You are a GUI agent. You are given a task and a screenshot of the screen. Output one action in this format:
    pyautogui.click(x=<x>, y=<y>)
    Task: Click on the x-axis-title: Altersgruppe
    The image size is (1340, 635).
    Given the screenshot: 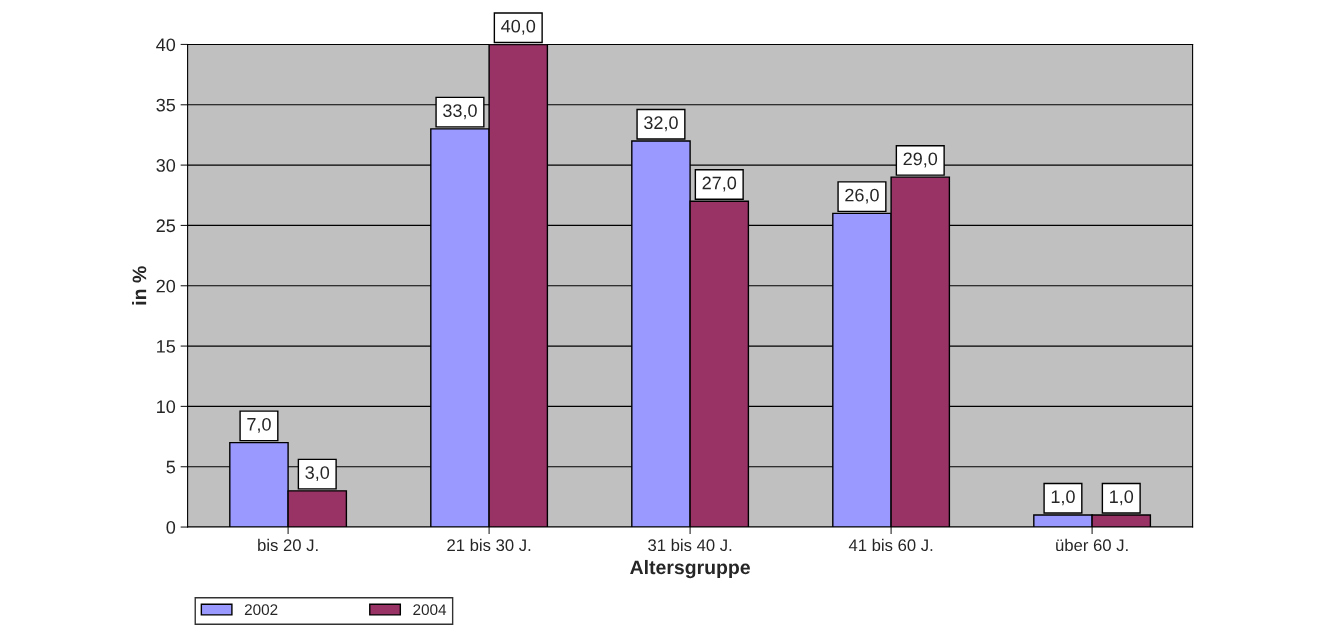 What is the action you would take?
    pyautogui.click(x=690, y=569)
    